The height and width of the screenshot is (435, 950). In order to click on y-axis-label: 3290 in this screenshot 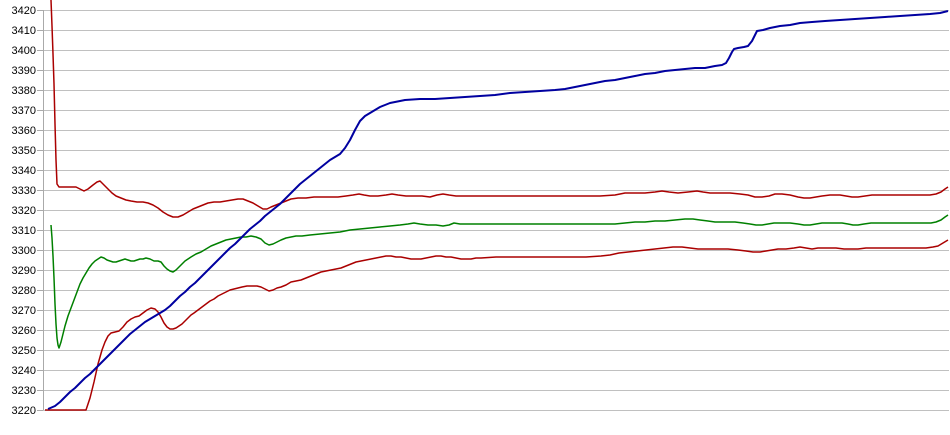, I will do `click(24, 271)`.